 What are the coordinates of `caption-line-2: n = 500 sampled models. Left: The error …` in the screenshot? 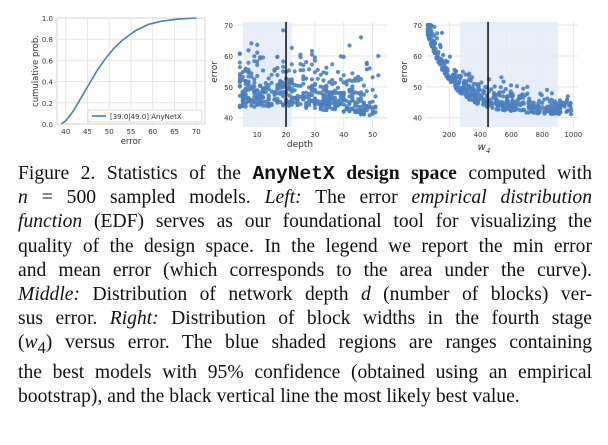 It's located at (305, 198).